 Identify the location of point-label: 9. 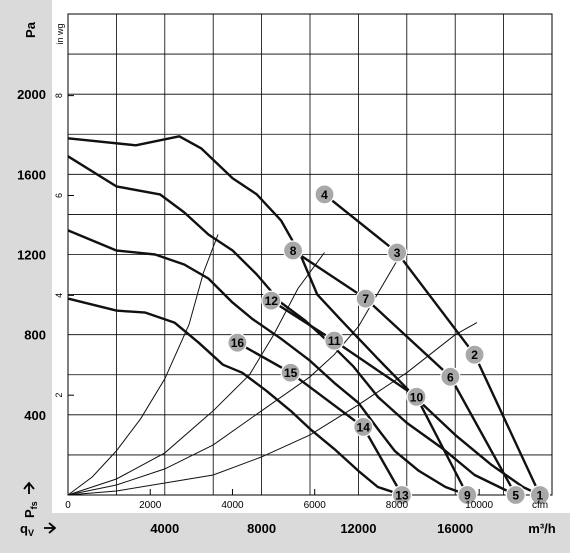
(467, 496).